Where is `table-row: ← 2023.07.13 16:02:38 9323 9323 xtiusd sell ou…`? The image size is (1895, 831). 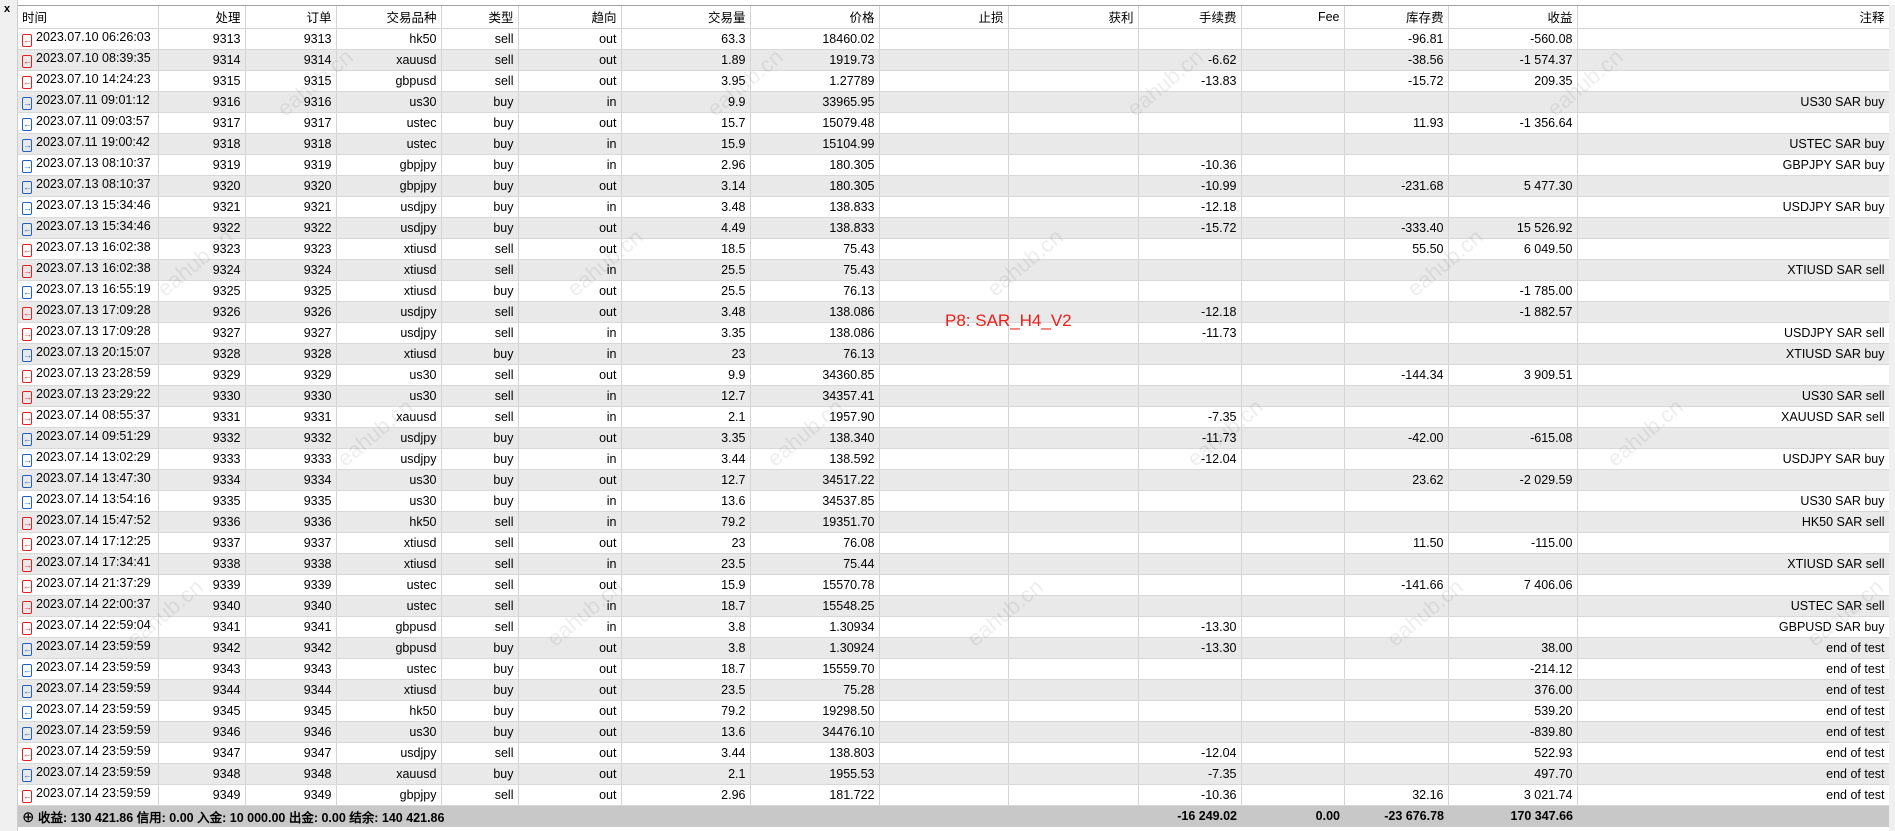
table-row: ← 2023.07.13 16:02:38 9323 9323 xtiusd sell ou… is located at coordinates (954, 249).